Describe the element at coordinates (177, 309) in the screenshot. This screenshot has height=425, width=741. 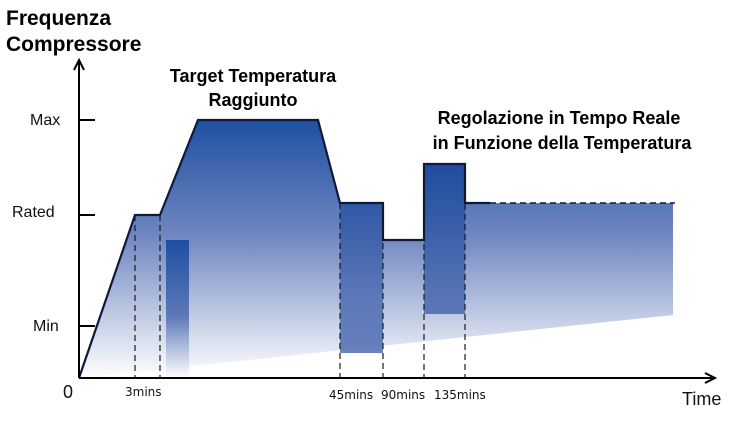
I see `startup-bar` at that location.